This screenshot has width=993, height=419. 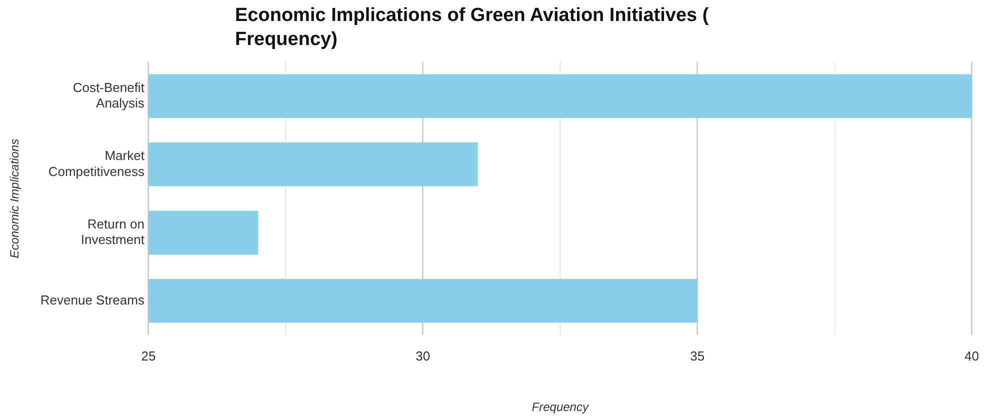 I want to click on x-tick-label: 35, so click(x=697, y=356).